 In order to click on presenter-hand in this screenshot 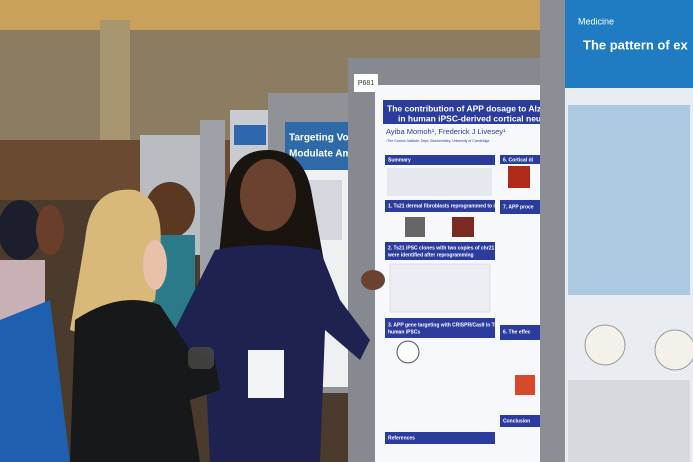, I will do `click(373, 280)`.